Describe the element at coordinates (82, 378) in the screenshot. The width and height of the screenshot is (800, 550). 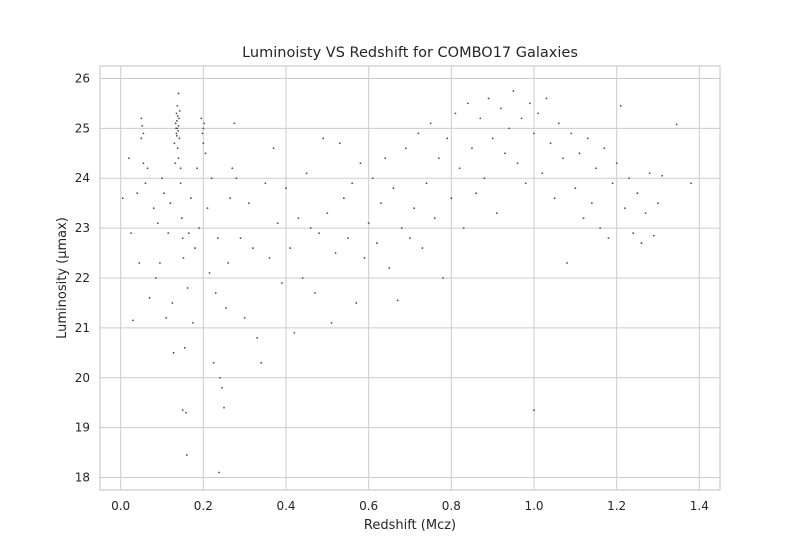
I see `y-tick-label: 20` at that location.